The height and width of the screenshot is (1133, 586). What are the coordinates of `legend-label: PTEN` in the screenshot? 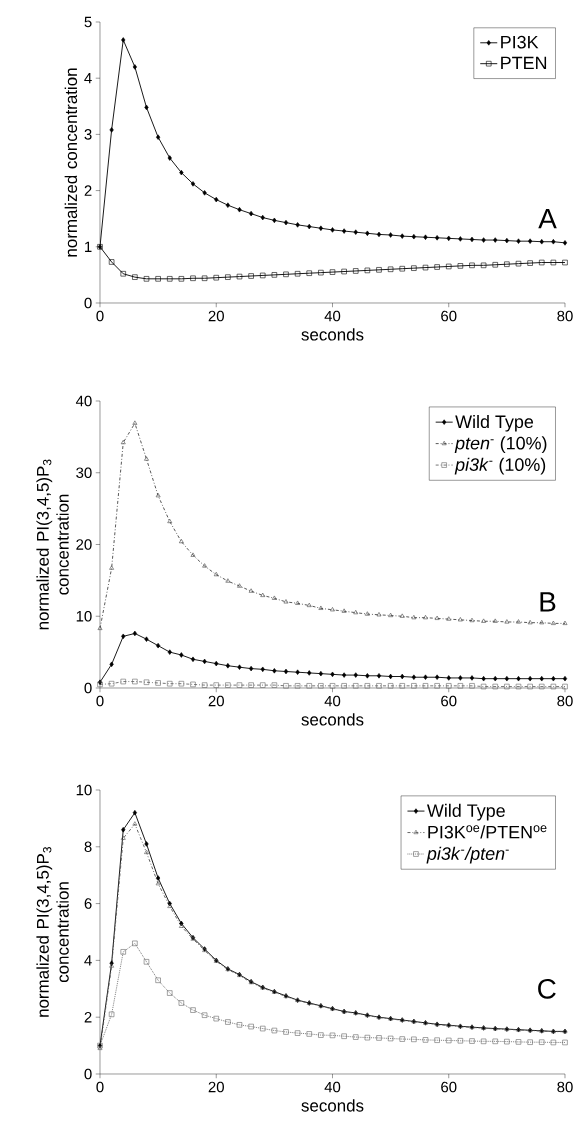 It's located at (524, 63).